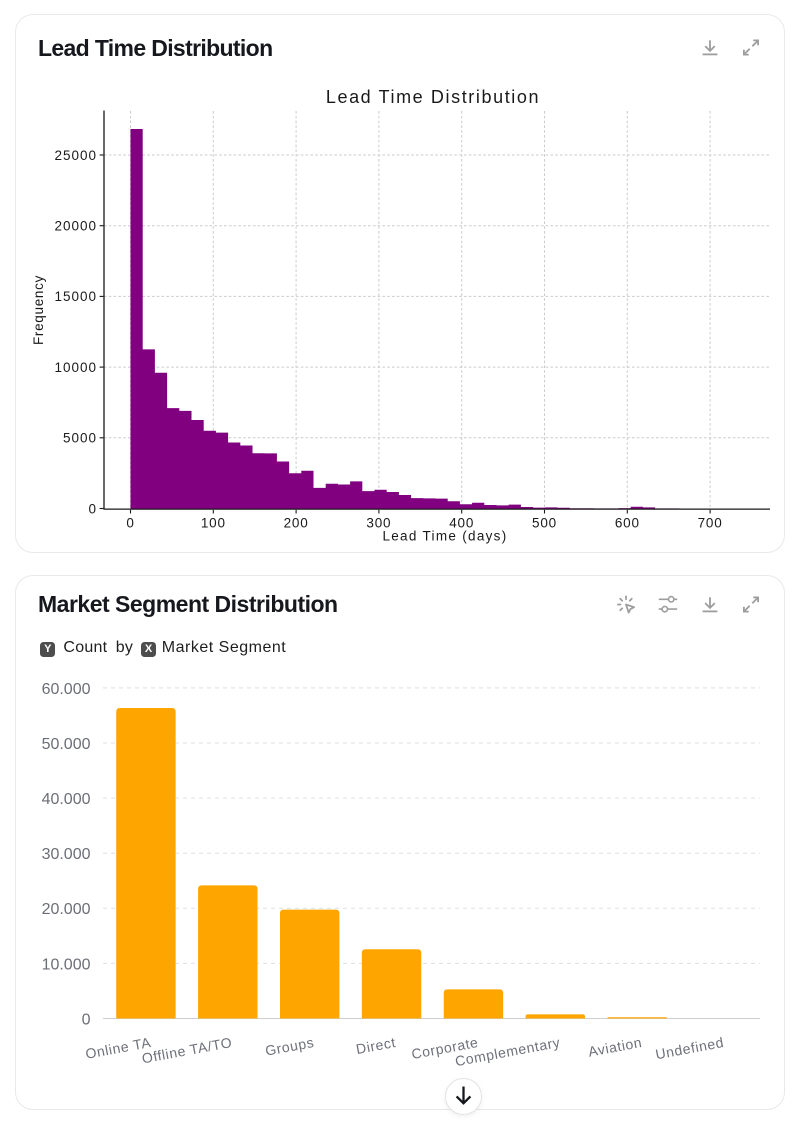 The width and height of the screenshot is (800, 1125). What do you see at coordinates (461, 523) in the screenshot?
I see `svg-text: 400` at bounding box center [461, 523].